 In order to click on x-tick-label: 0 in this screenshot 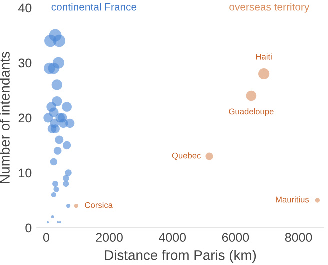, I will do `click(46, 237)`.